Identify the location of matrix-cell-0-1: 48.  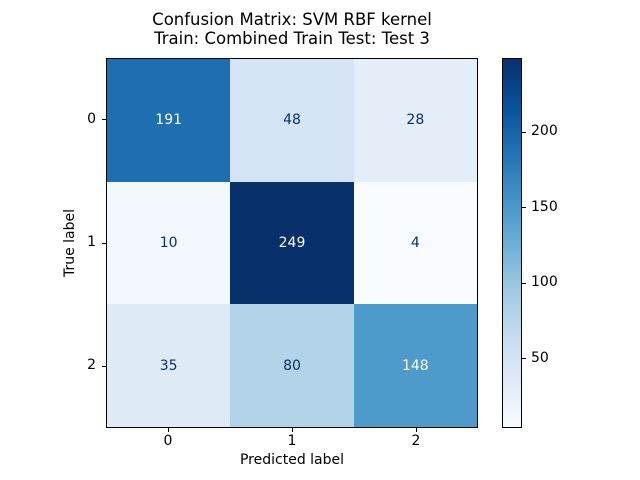
(292, 120).